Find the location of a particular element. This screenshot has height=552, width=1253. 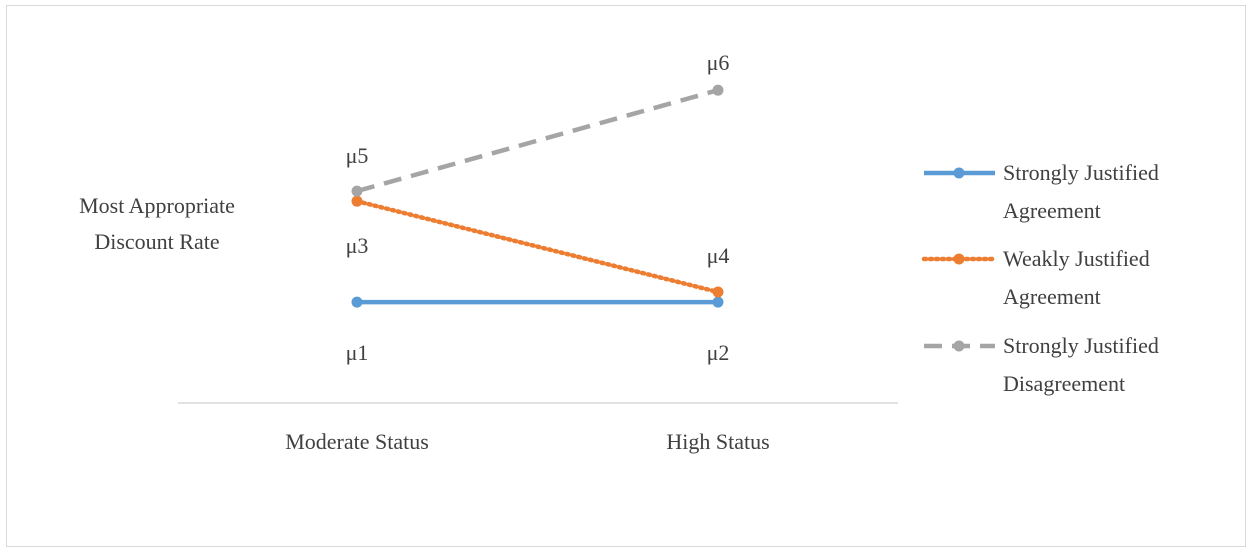

x-tick-label-0: Moderate Status is located at coordinates (357, 441).